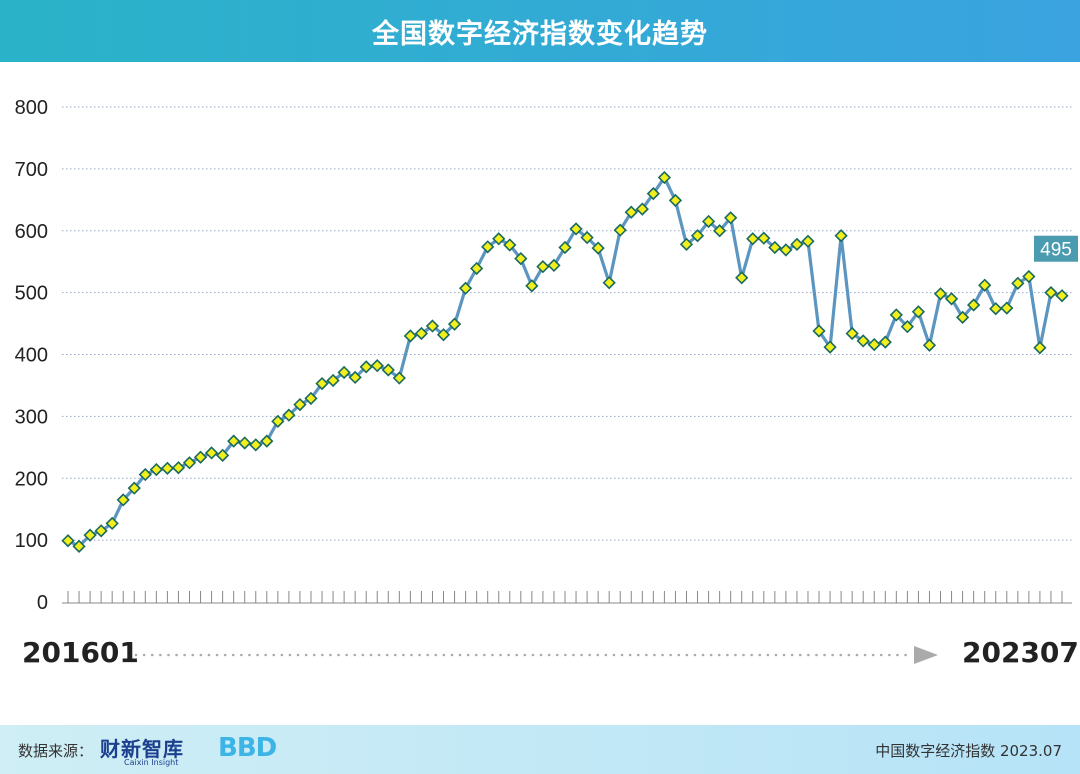 The width and height of the screenshot is (1080, 774). I want to click on y-tick-label: 400, so click(31, 356).